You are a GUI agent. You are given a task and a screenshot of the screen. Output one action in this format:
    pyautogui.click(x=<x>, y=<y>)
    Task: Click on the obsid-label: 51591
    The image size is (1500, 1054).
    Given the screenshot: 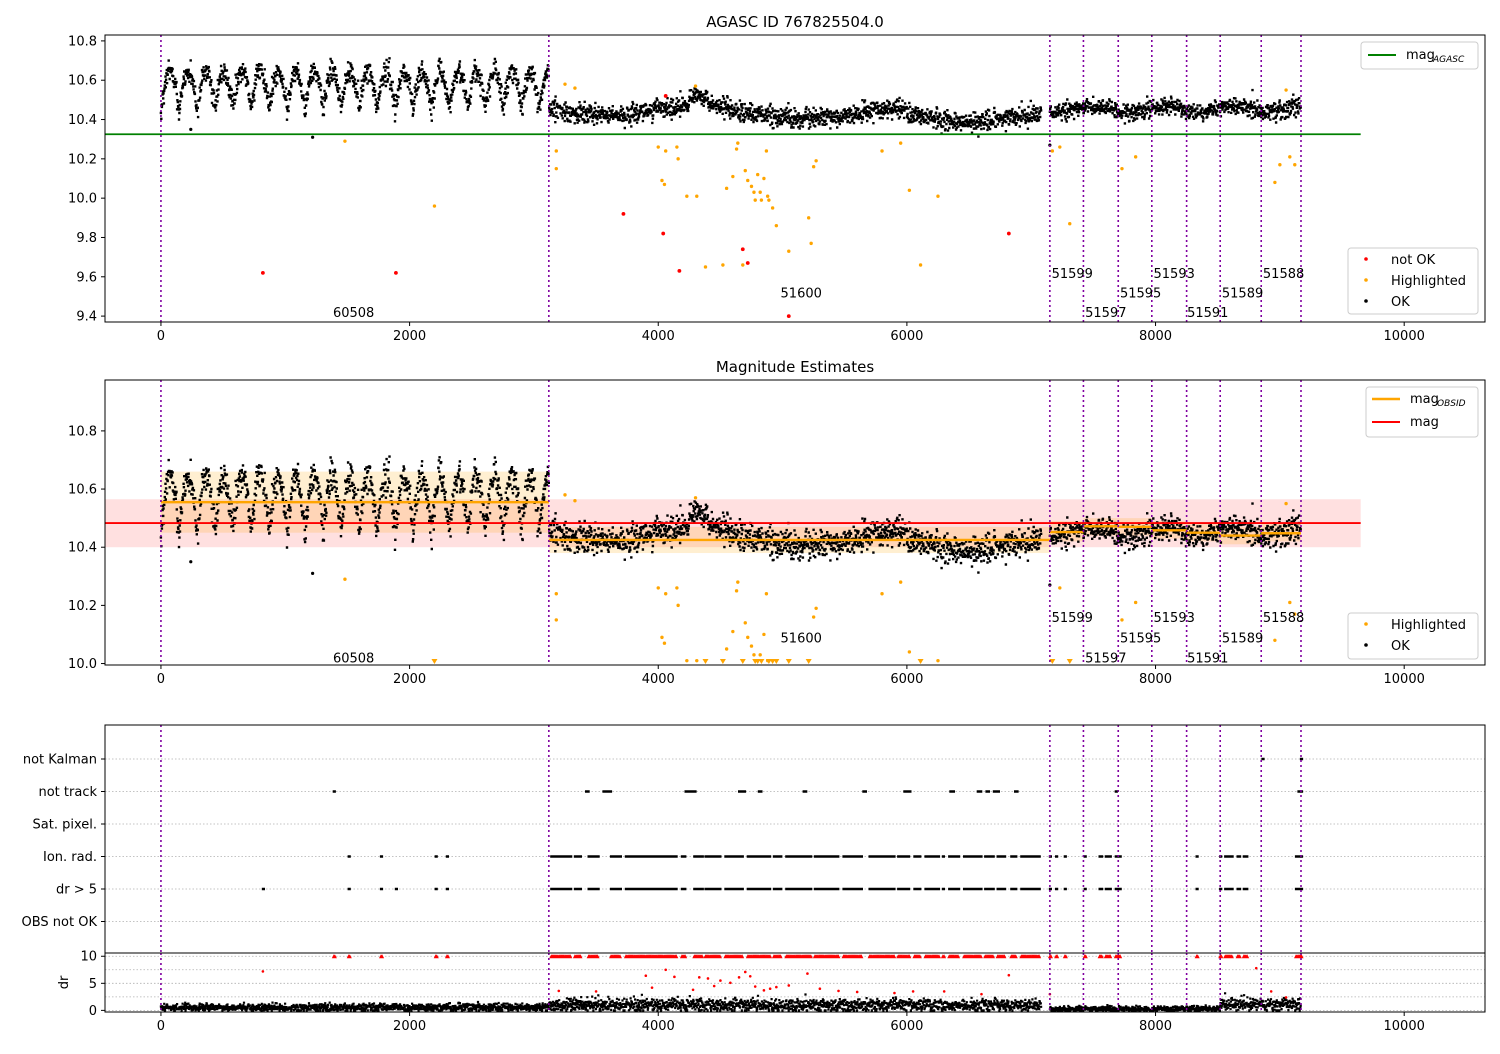 What is the action you would take?
    pyautogui.click(x=1207, y=313)
    